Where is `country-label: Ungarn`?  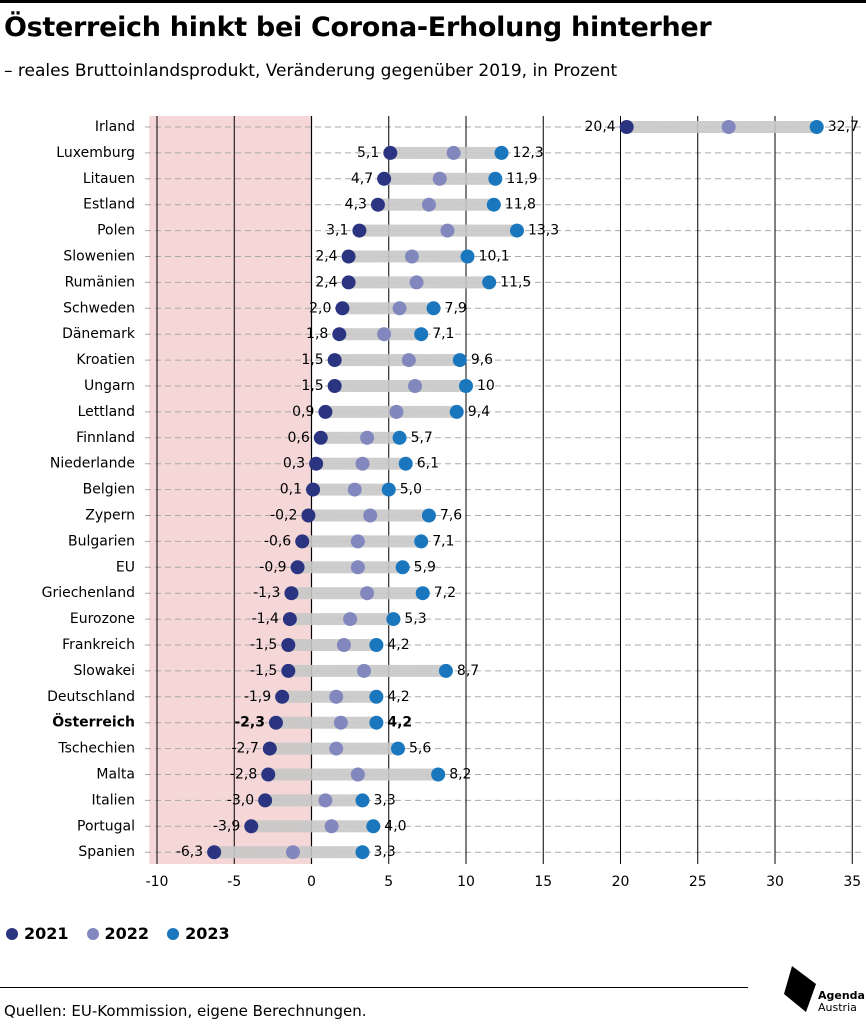
country-label: Ungarn is located at coordinates (109, 386).